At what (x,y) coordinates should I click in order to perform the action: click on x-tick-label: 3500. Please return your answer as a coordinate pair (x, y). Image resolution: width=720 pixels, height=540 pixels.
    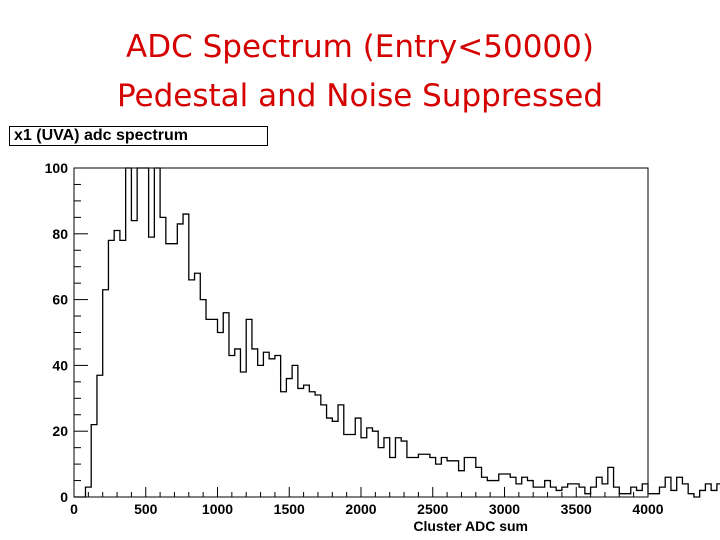
    Looking at the image, I should click on (576, 509).